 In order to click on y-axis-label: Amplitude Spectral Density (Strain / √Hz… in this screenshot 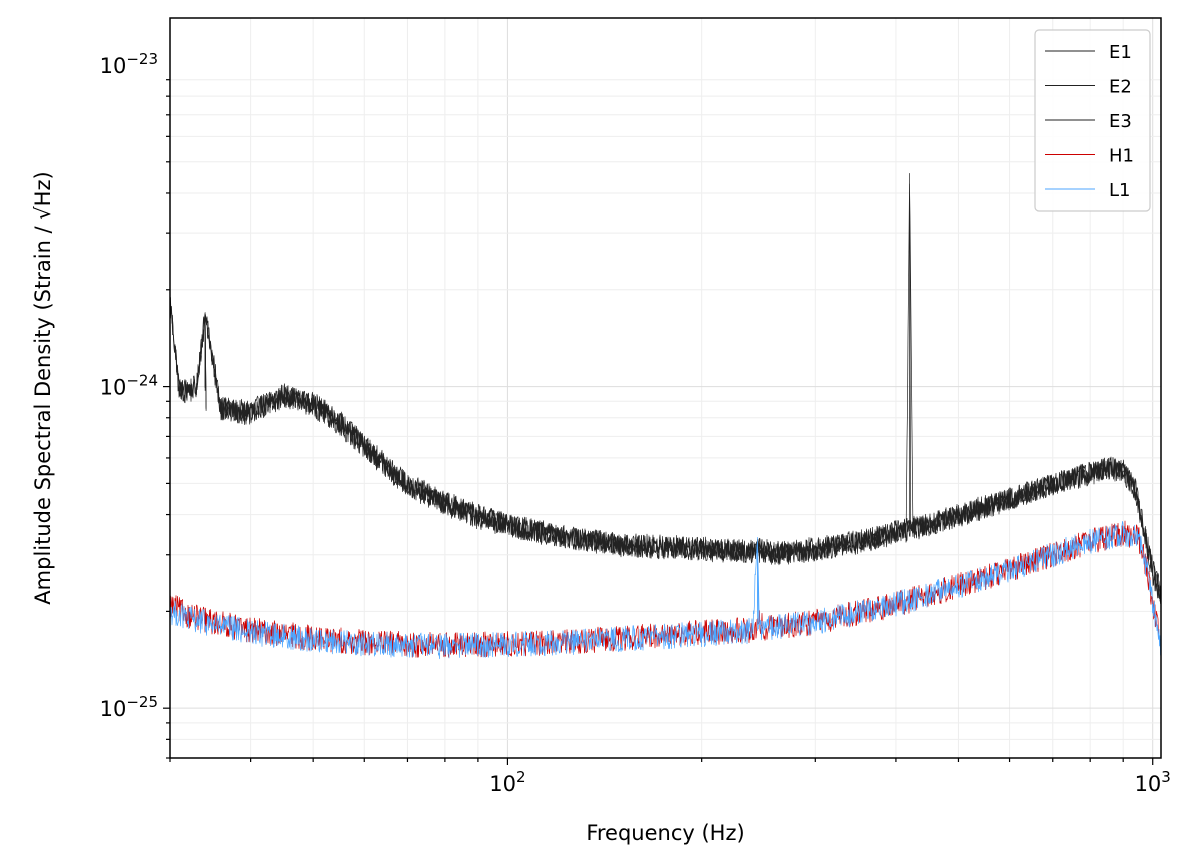, I will do `click(43, 387)`.